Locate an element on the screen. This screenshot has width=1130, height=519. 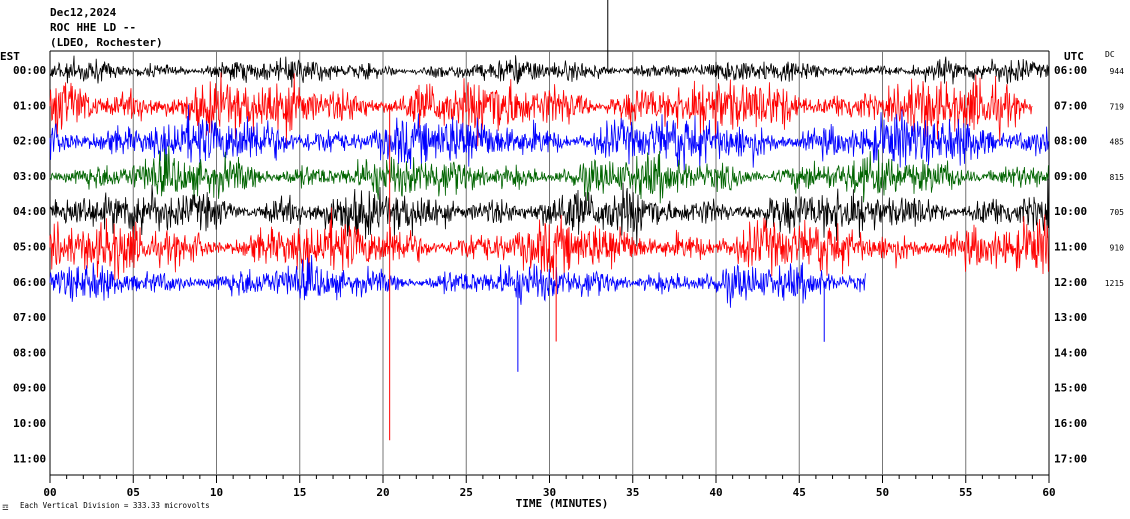
x-axis: 00 05 10 15 20 25 30 35 40 45 50 55 60 is located at coordinates (549, 487).